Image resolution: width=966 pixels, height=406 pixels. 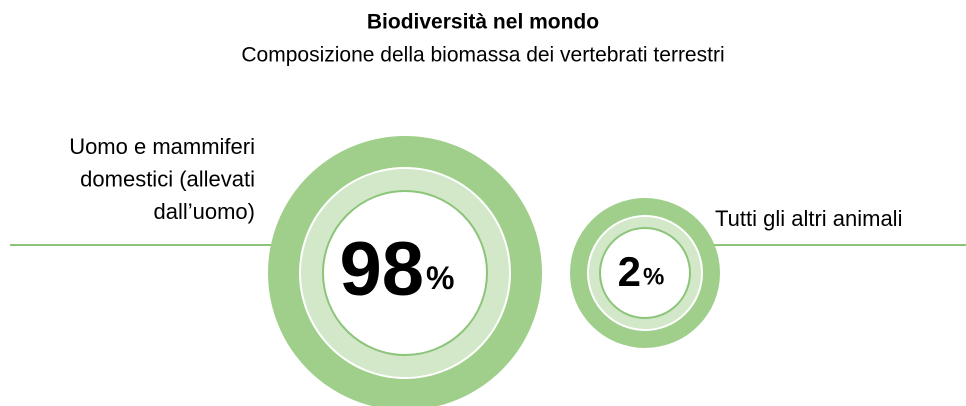 I want to click on label: Tutti gli altri animali, so click(x=808, y=218).